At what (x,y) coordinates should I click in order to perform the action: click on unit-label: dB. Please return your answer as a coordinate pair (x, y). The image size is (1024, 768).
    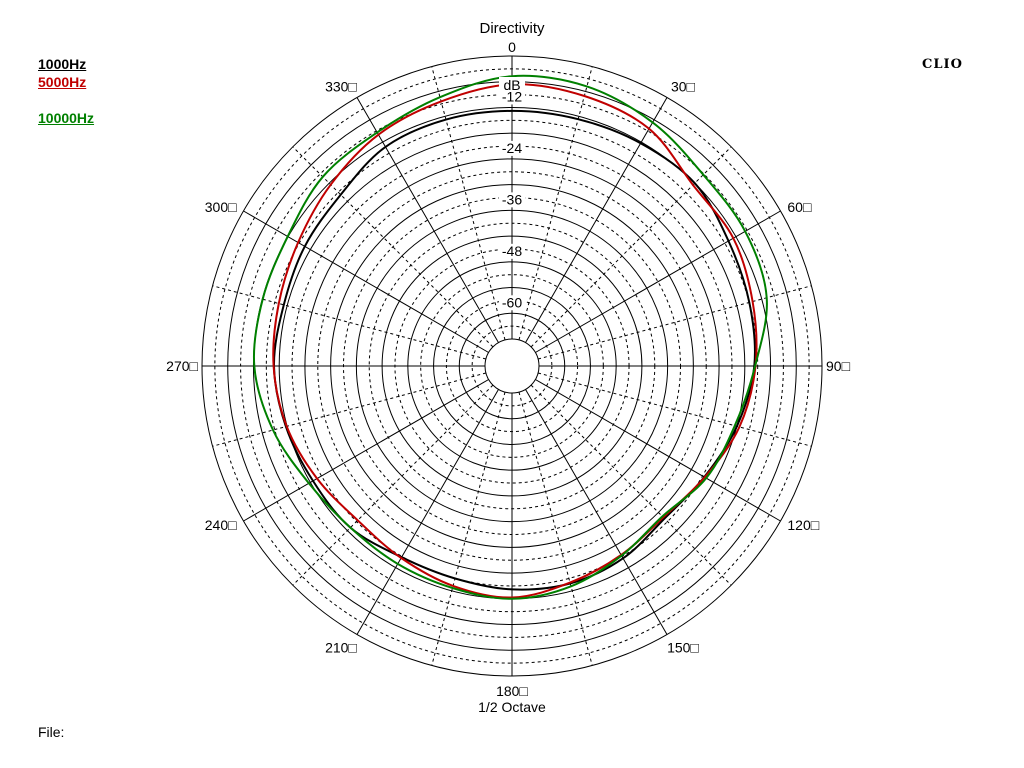
    Looking at the image, I should click on (511, 85).